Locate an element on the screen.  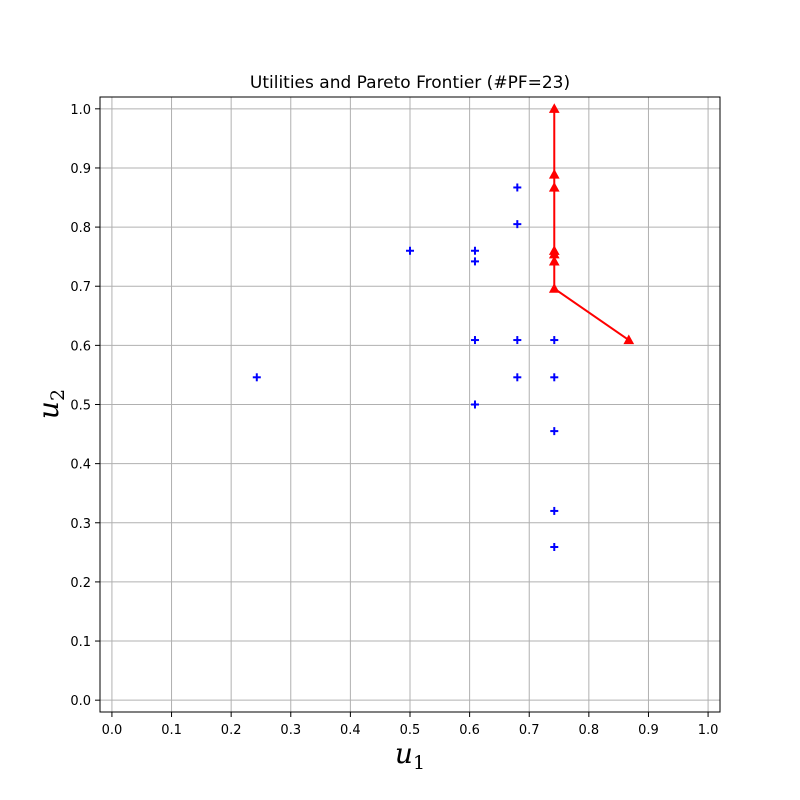
y-tick-label: 0.3 is located at coordinates (80, 524).